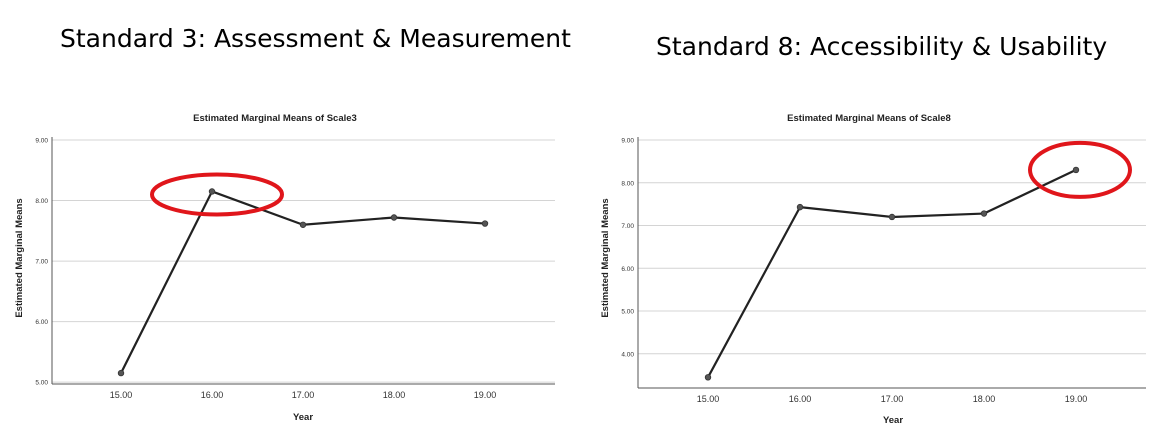 The height and width of the screenshot is (438, 1167). Describe the element at coordinates (882, 46) in the screenshot. I see `right-slide-heading: Standard 8: Accessibility & Usability` at that location.